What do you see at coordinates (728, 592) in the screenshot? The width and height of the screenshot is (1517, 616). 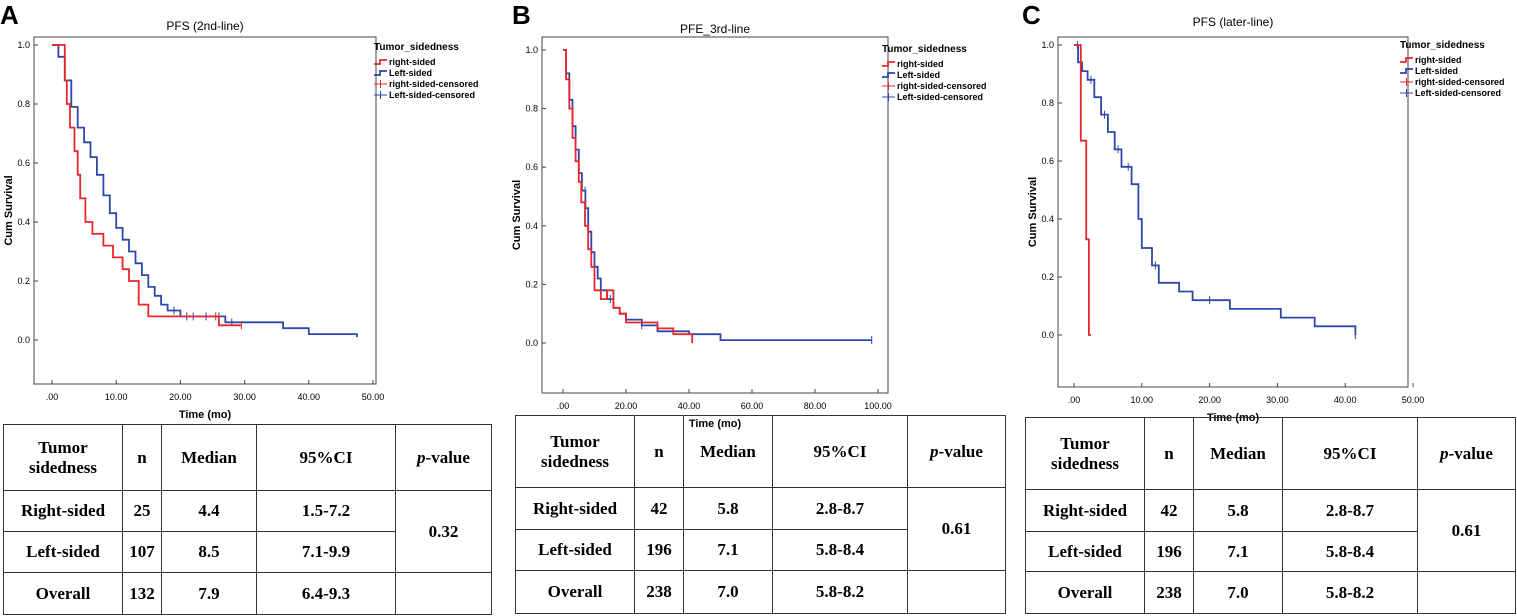 I see `row-median: 7.0` at bounding box center [728, 592].